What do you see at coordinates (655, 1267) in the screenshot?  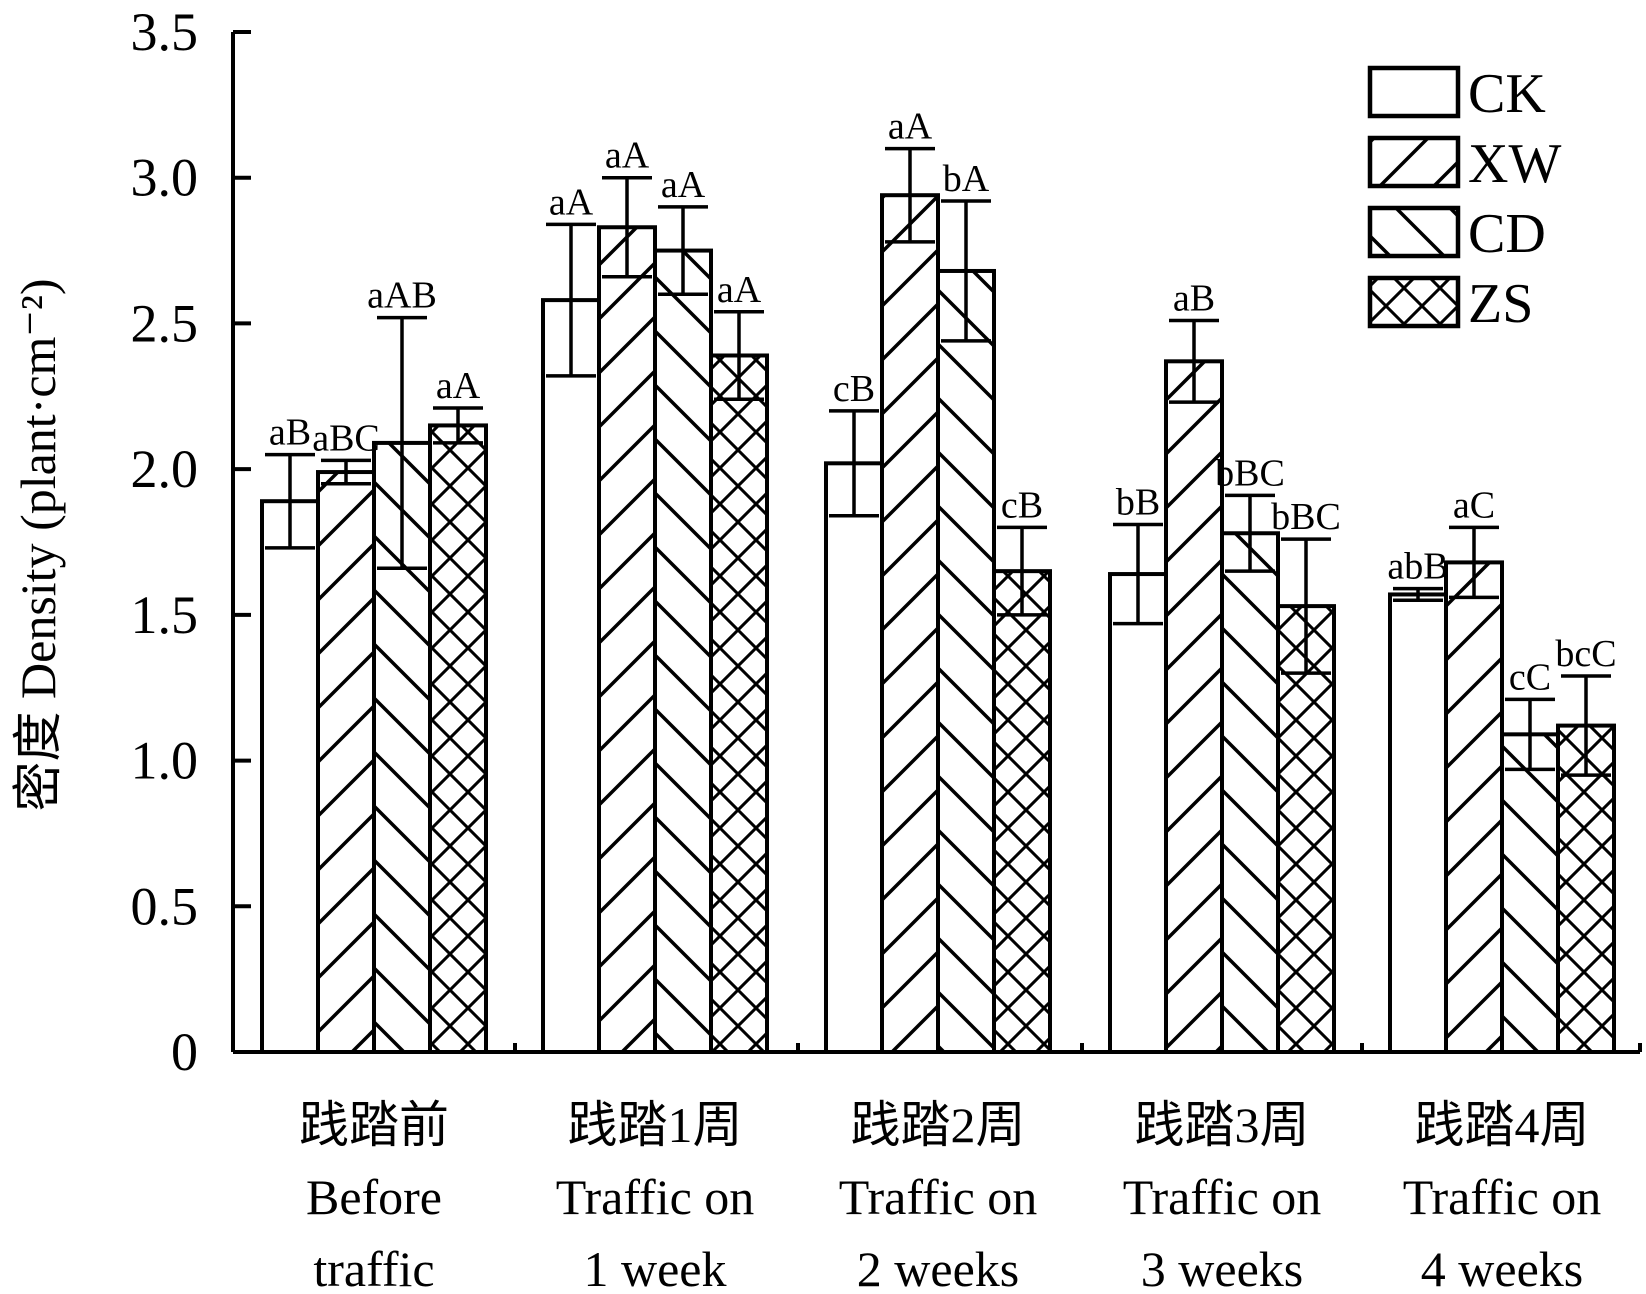 I see `x-tick-label: 1 week` at bounding box center [655, 1267].